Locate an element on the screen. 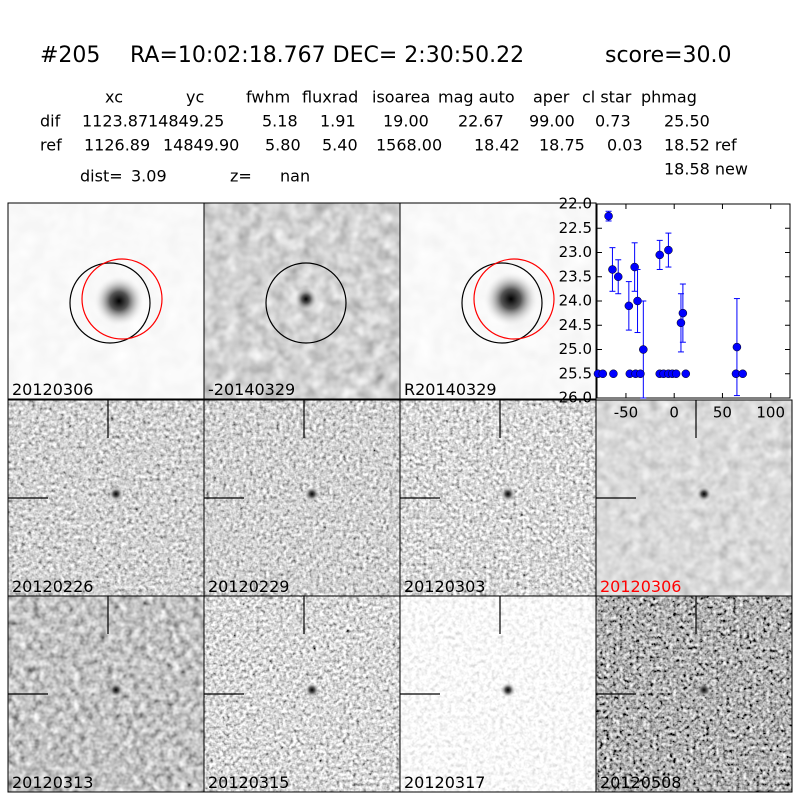 This screenshot has width=800, height=800. y-tick-label: 25.5 is located at coordinates (575, 373).